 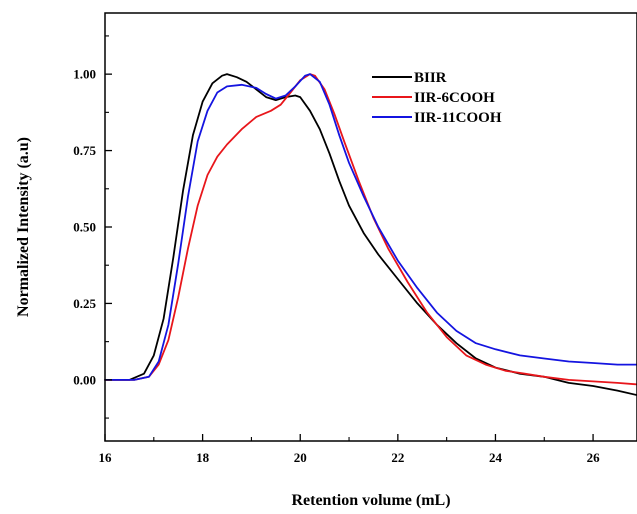 What do you see at coordinates (203, 457) in the screenshot?
I see `x-tick-label: 18` at bounding box center [203, 457].